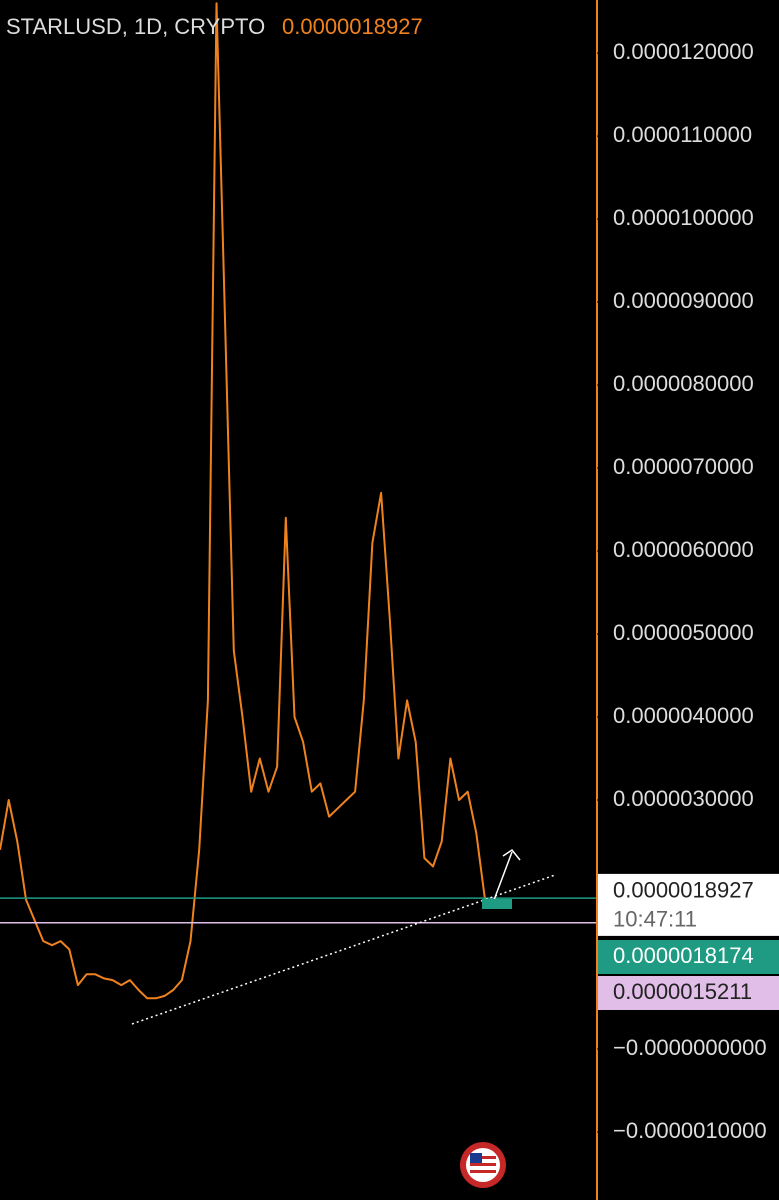 The height and width of the screenshot is (1200, 779). Describe the element at coordinates (682, 134) in the screenshot. I see `y-tick-label: 0.0000110000` at that location.